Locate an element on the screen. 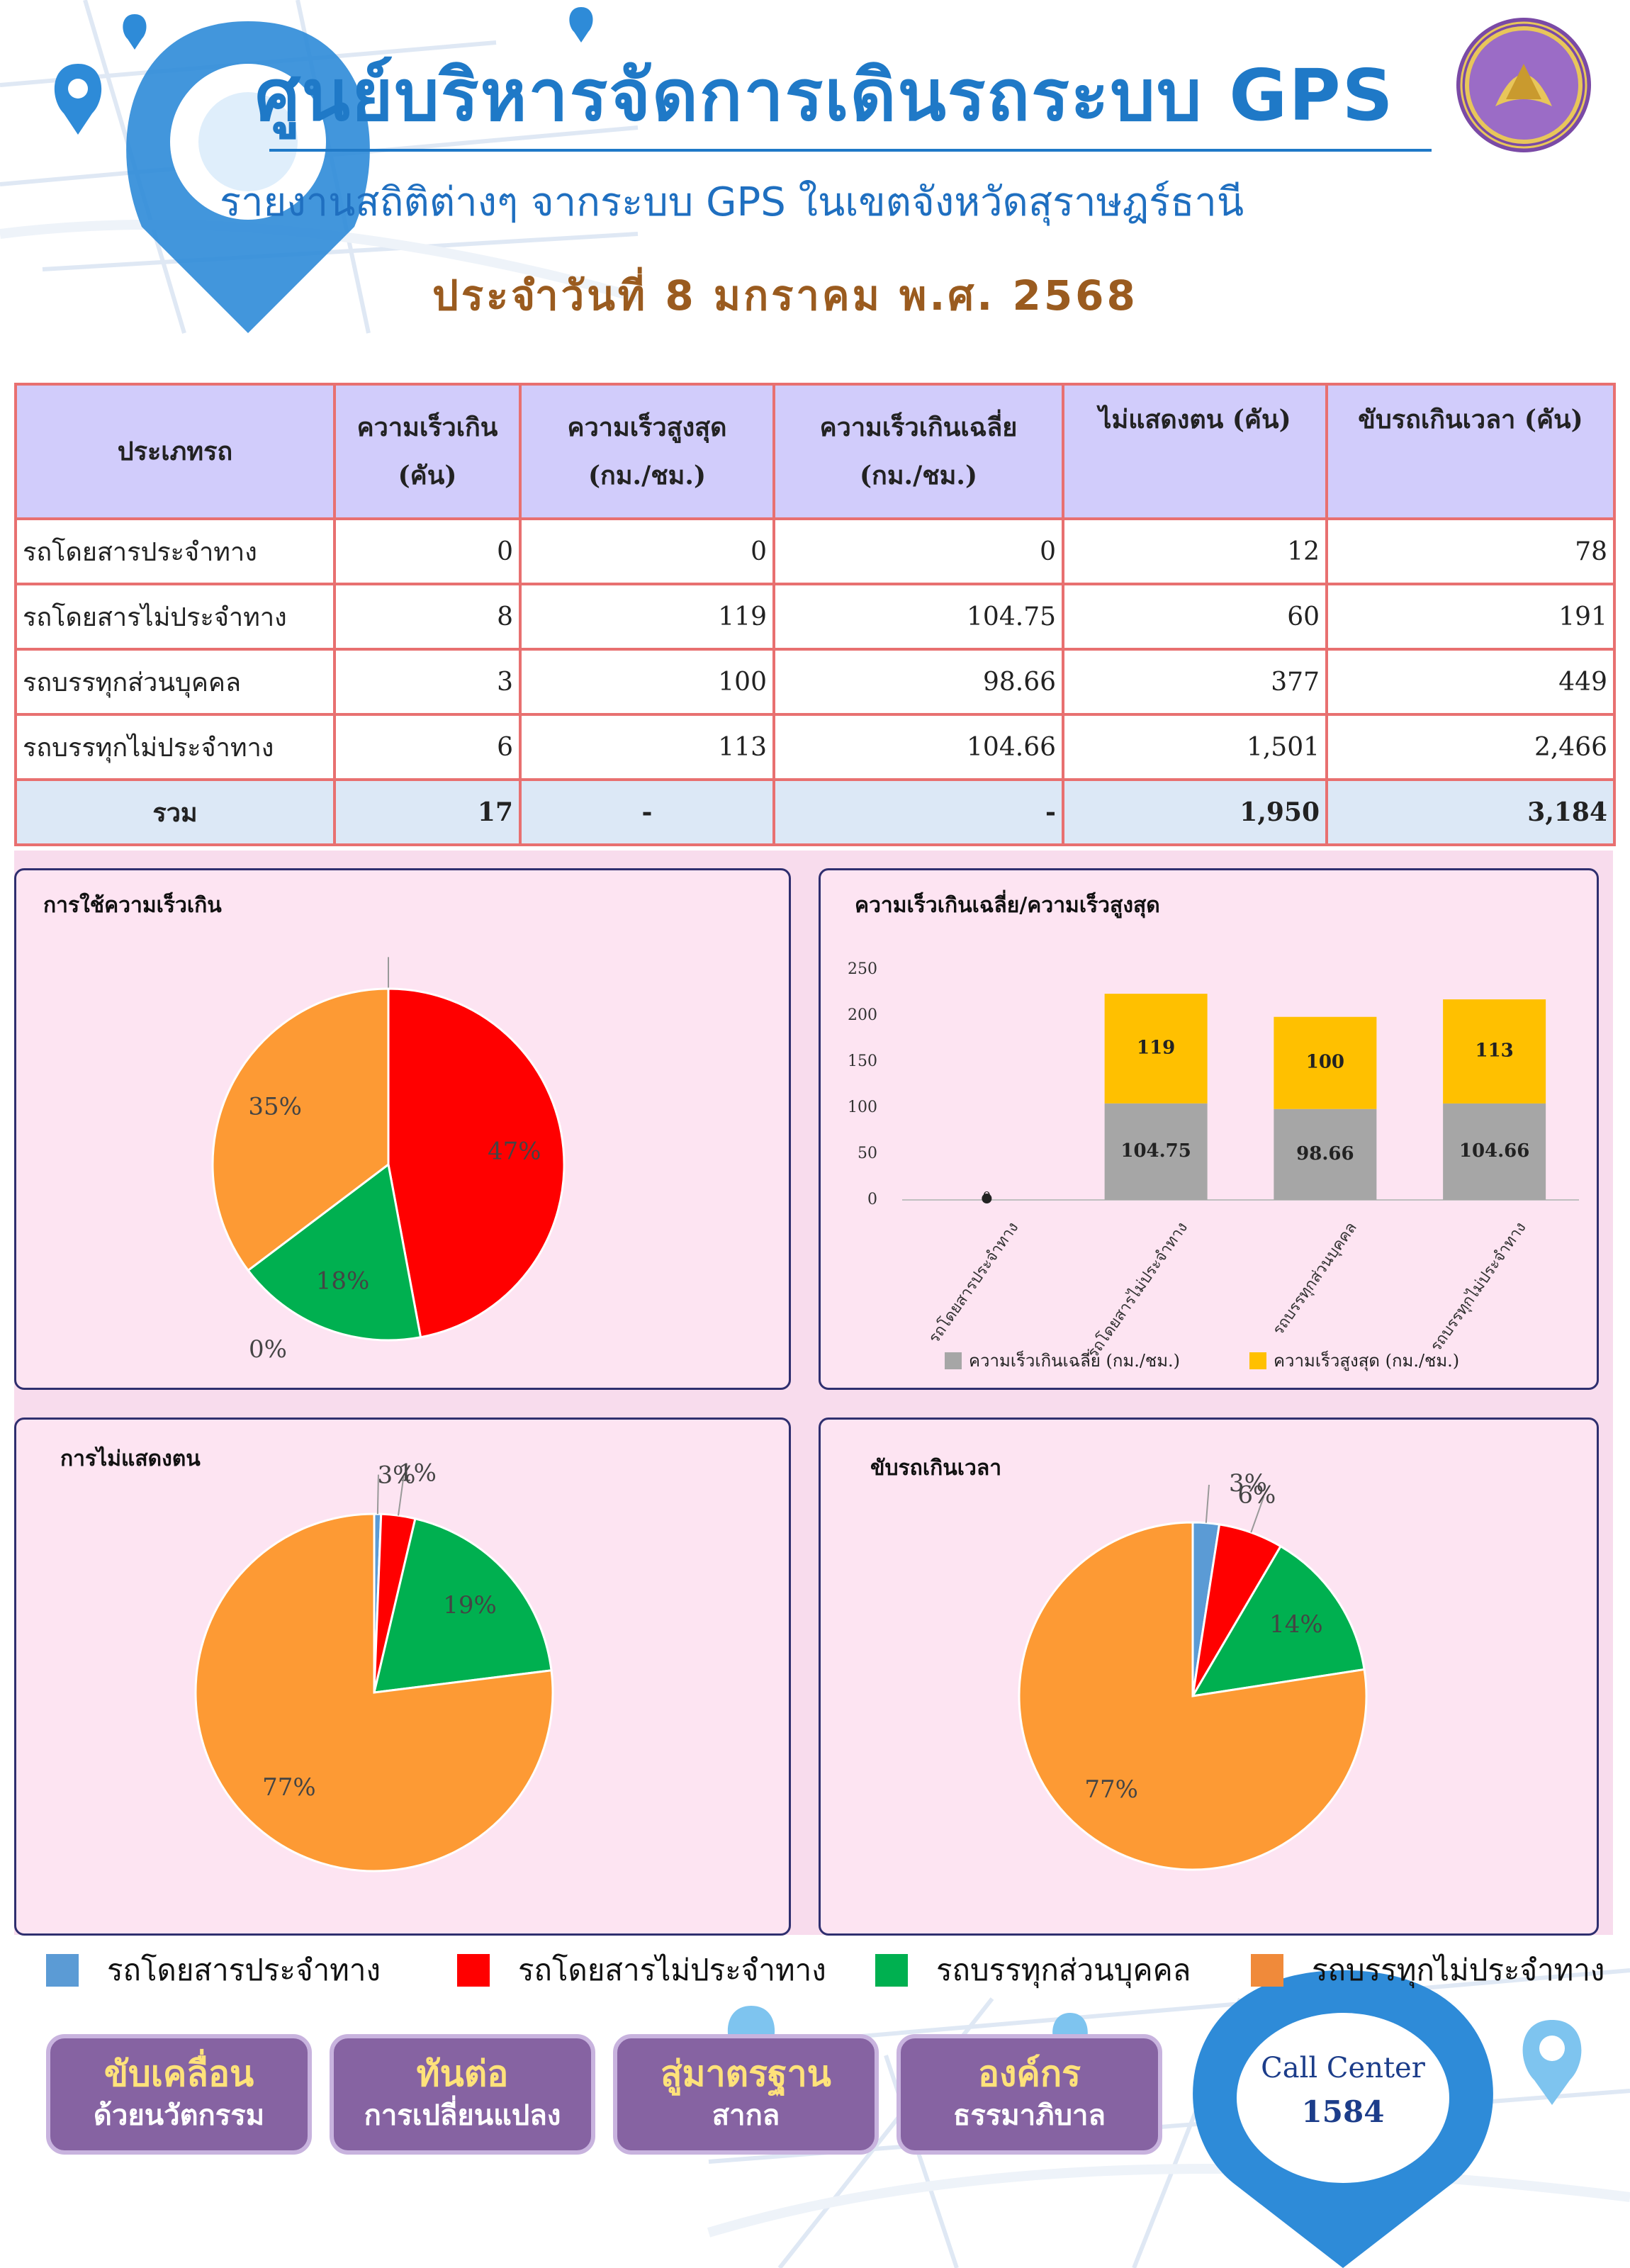 The image size is (1630, 2268). page-title: ศูนย์บริหารจัดการเดินรถระบบ GPS is located at coordinates (825, 95).